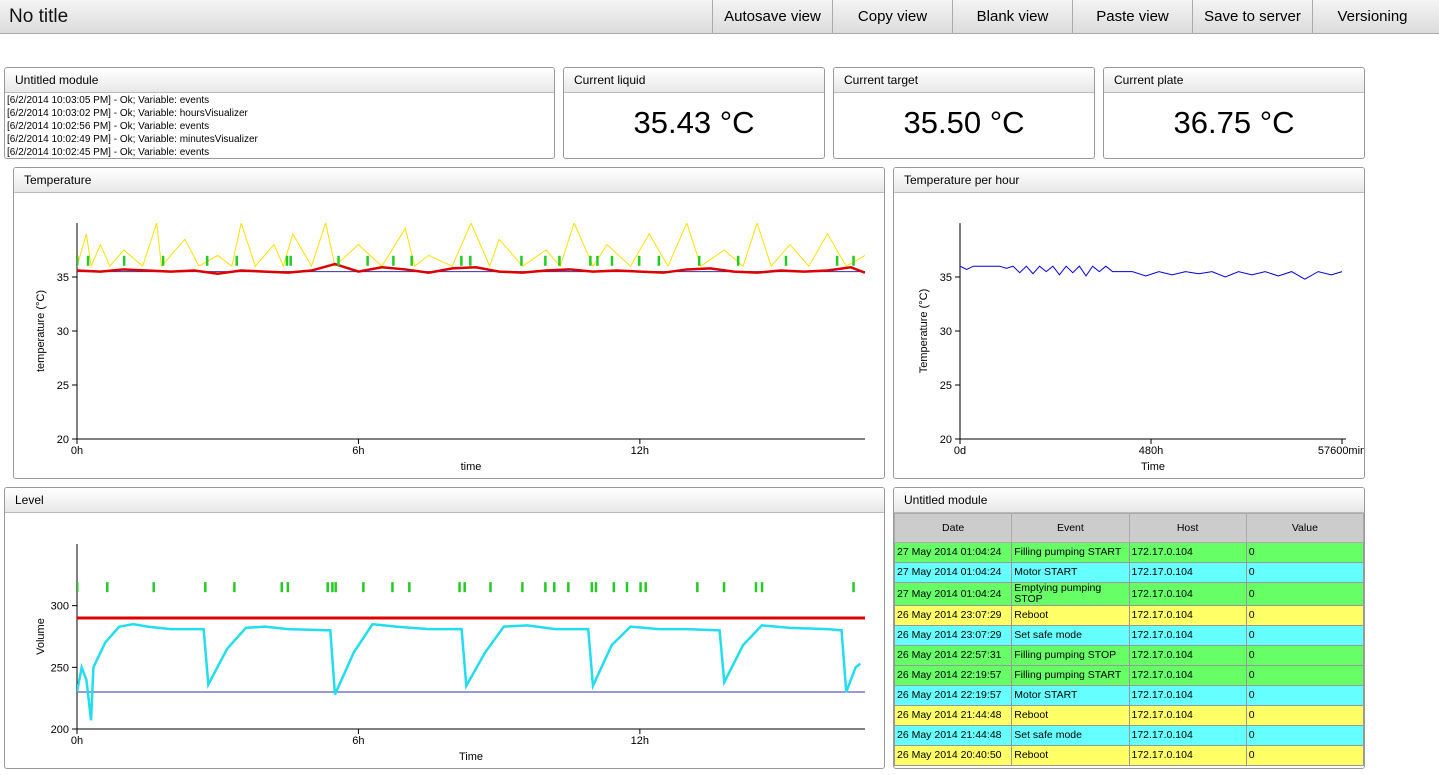  I want to click on table-cell: 26 May 2014 20:40:50, so click(953, 755).